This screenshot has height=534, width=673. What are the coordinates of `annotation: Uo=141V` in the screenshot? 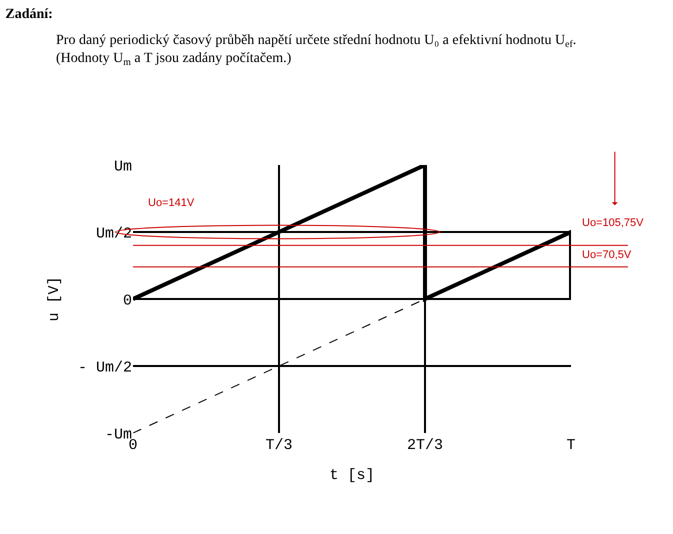 It's located at (171, 203).